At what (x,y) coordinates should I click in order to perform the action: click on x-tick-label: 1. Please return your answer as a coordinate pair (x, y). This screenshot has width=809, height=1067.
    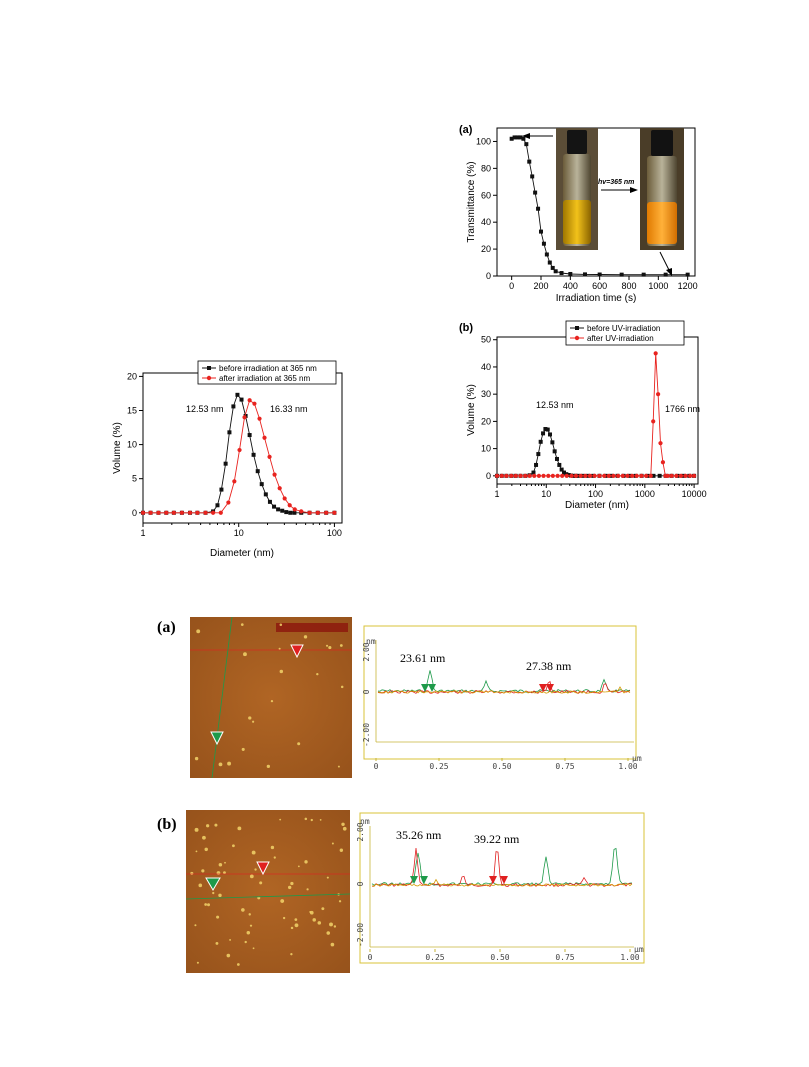
    Looking at the image, I should click on (496, 494).